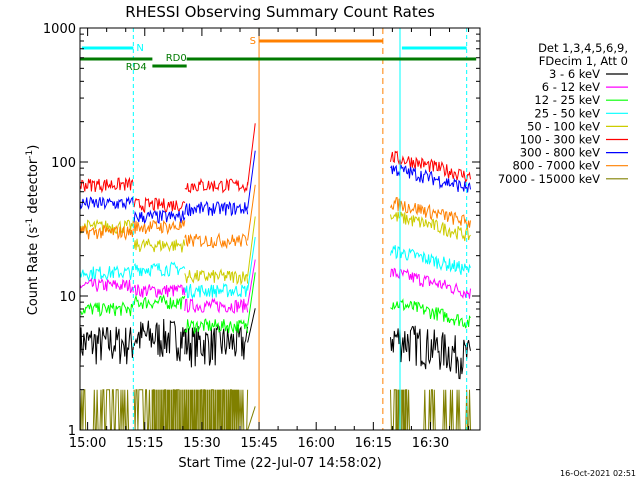 The width and height of the screenshot is (640, 480). I want to click on y-tick-label: 1, so click(72, 431).